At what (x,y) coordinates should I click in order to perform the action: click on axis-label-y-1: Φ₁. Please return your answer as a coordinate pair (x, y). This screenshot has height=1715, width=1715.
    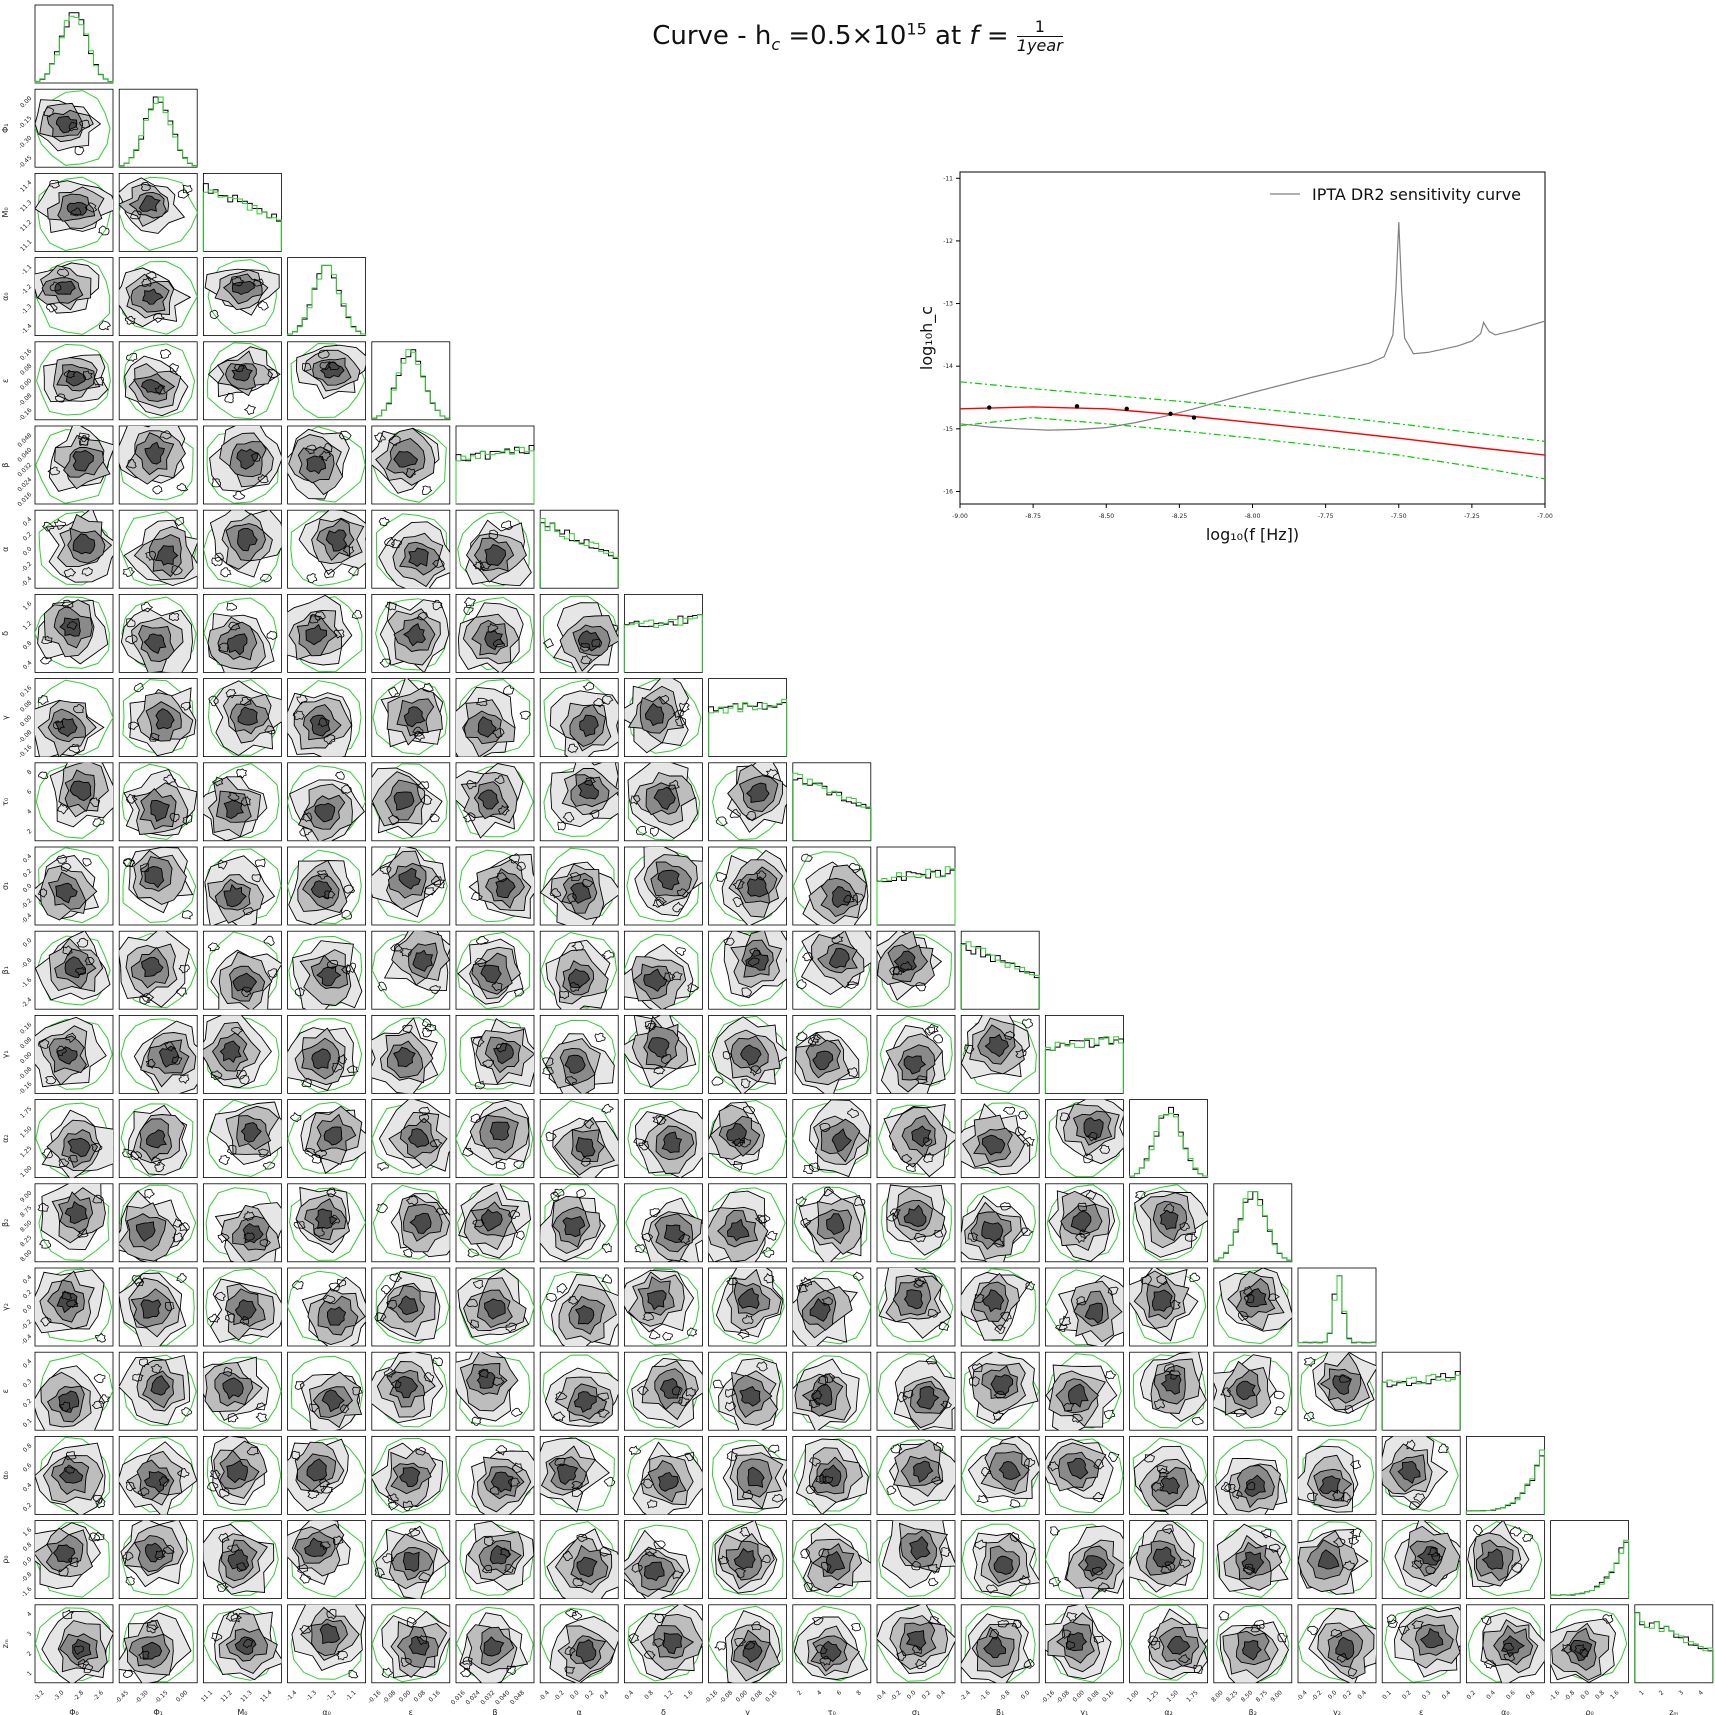
    Looking at the image, I should click on (5, 128).